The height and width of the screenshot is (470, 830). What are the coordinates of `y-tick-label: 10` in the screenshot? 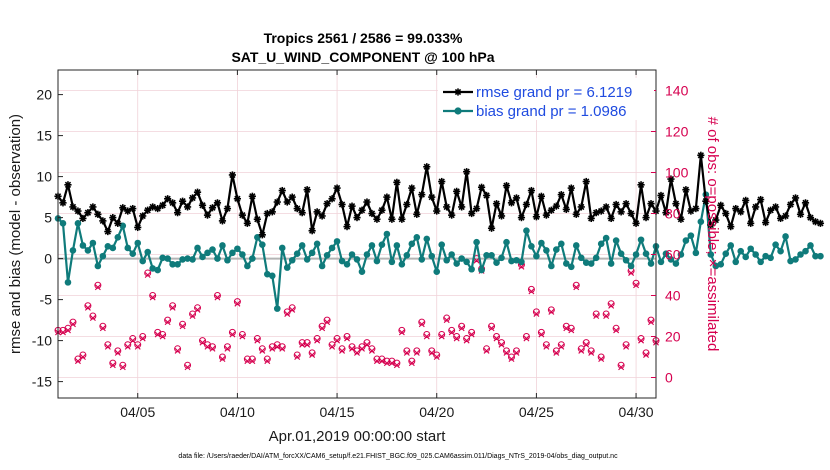 It's located at (44, 177).